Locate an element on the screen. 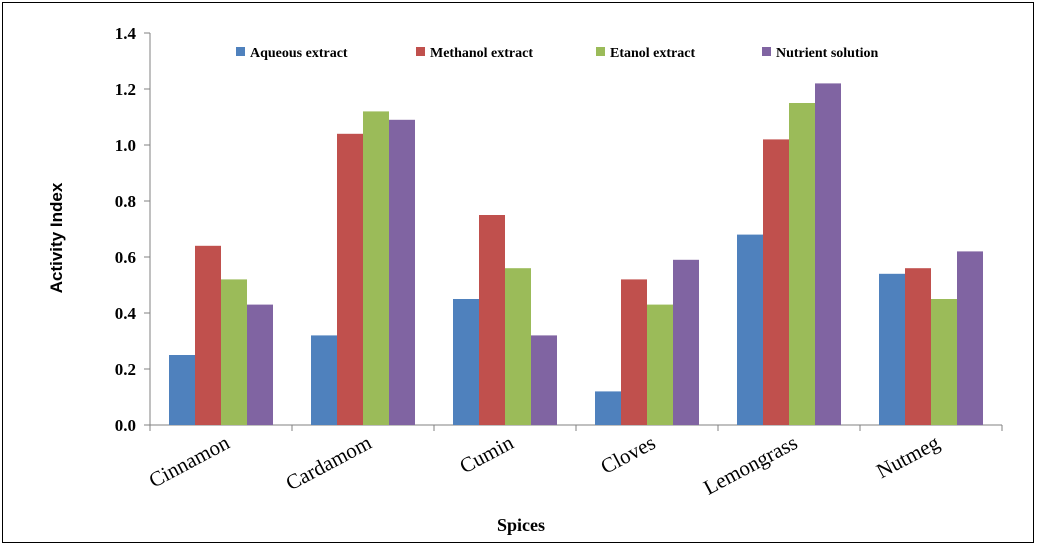 This screenshot has width=1038, height=546. y-tick-label: 0.8 is located at coordinates (125, 201).